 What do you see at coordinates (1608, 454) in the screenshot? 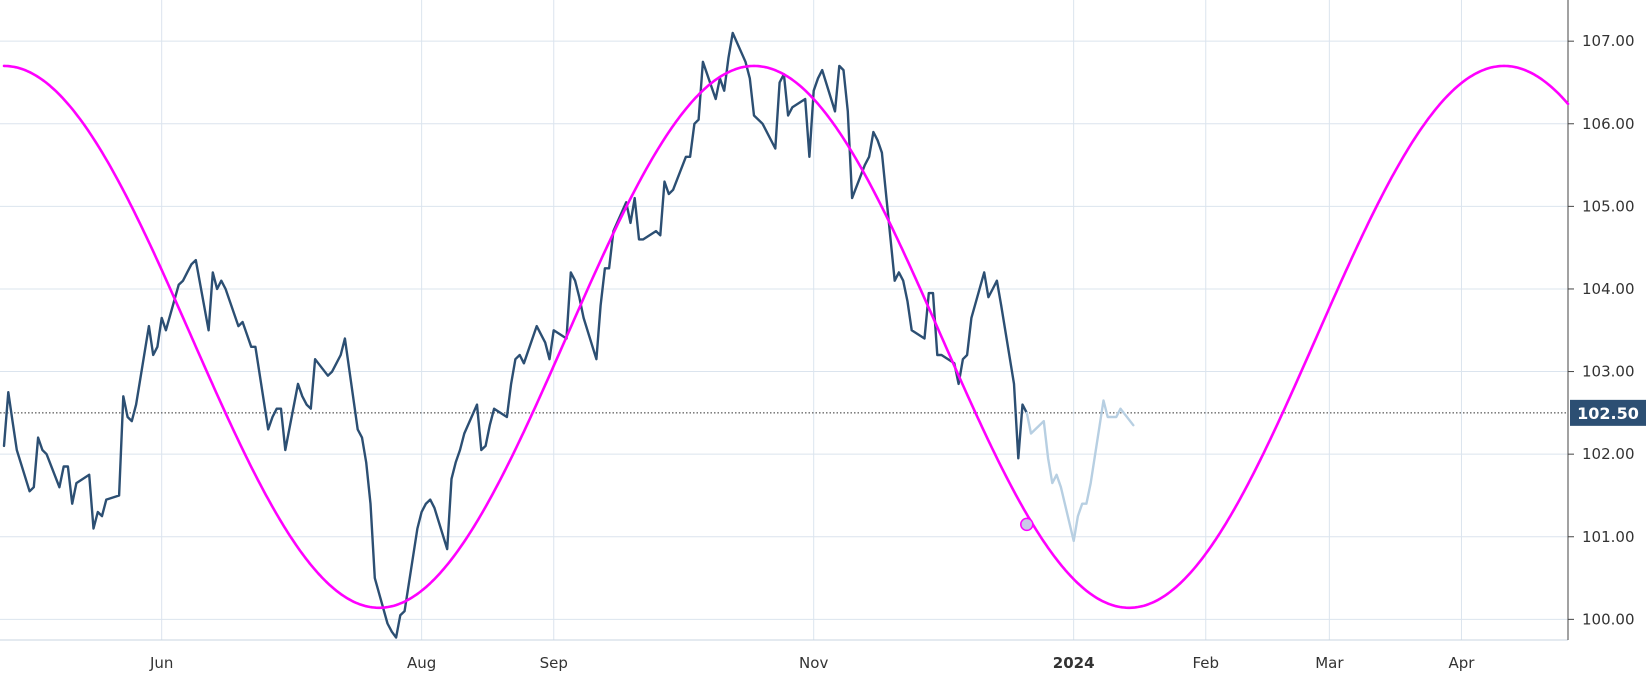
I see `y-tick-label: 102.00` at bounding box center [1608, 454].